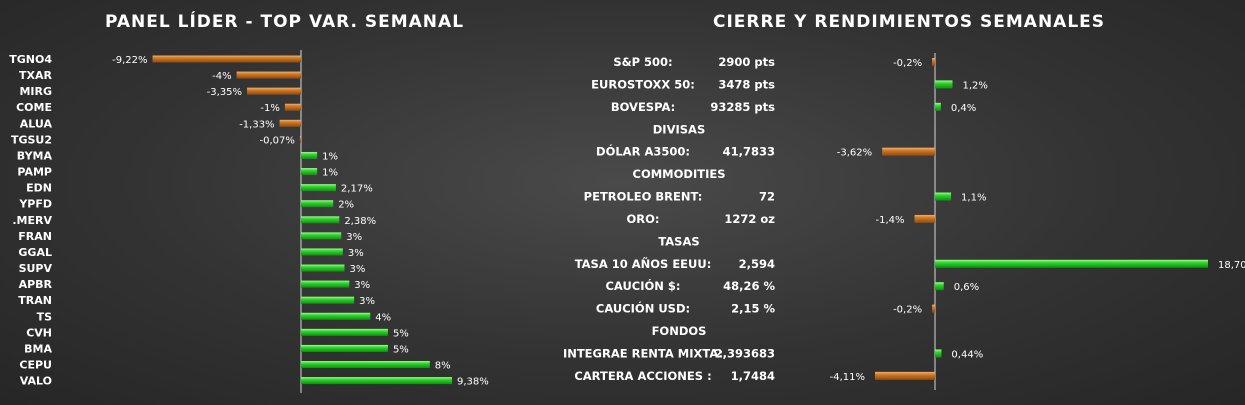 This screenshot has width=1245, height=405. I want to click on right-panel-title: CIERRE Y RENDIMIENTOS SEMANALES, so click(909, 22).